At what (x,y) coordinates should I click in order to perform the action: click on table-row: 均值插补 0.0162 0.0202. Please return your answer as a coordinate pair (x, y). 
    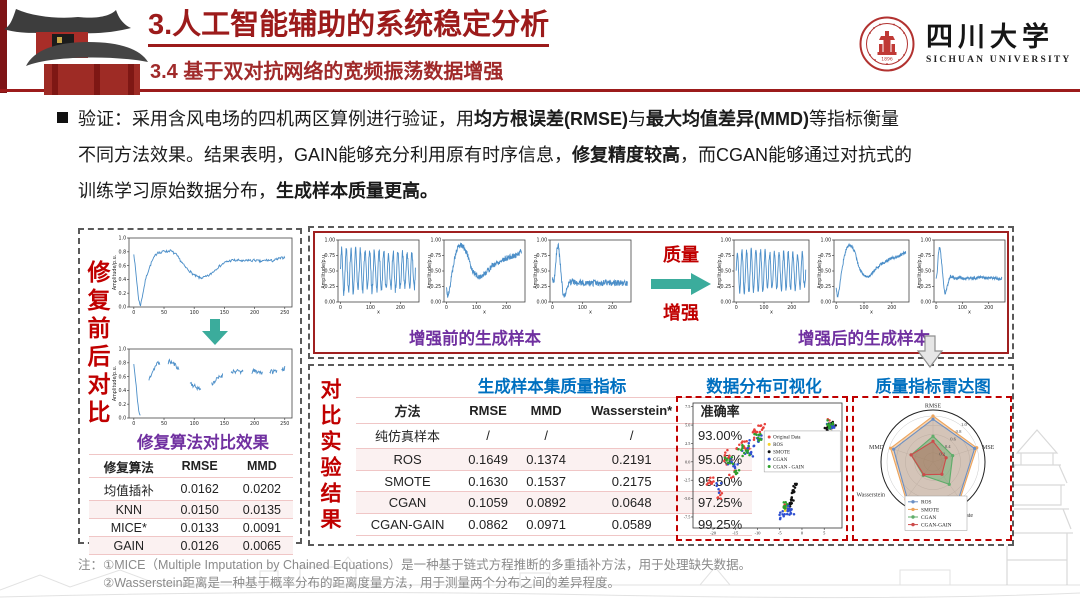
    Looking at the image, I should click on (191, 489).